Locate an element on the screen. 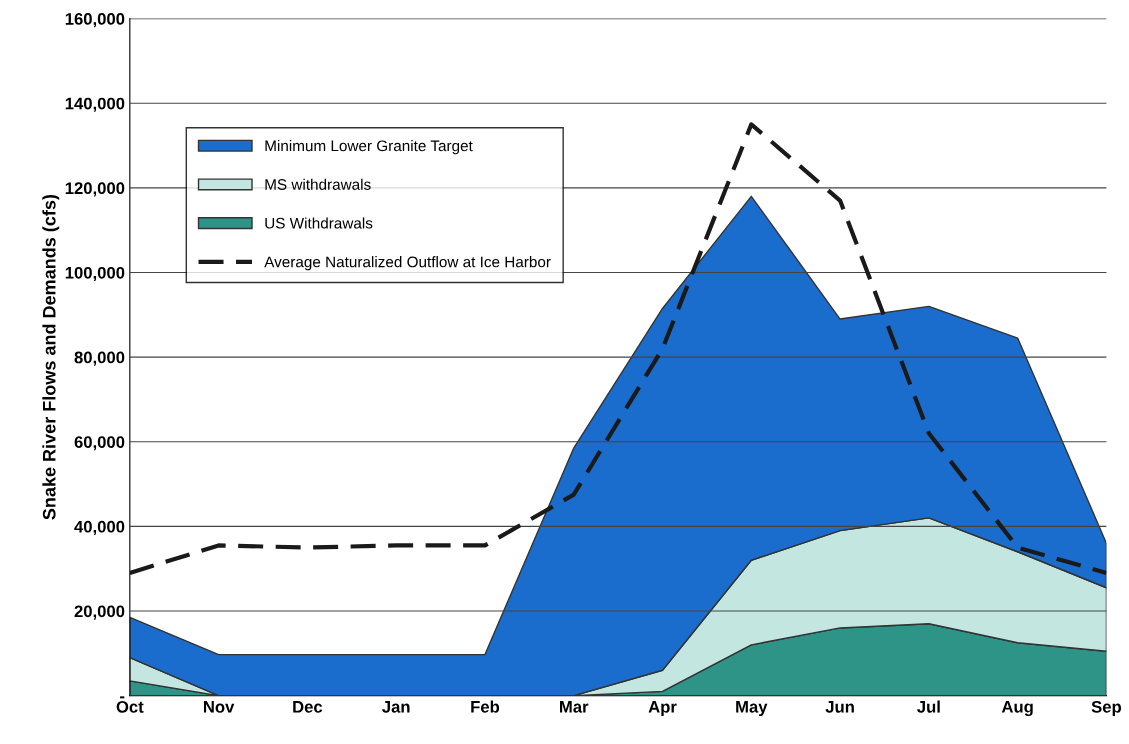 The width and height of the screenshot is (1129, 744). x-tick-label: Jan is located at coordinates (396, 707).